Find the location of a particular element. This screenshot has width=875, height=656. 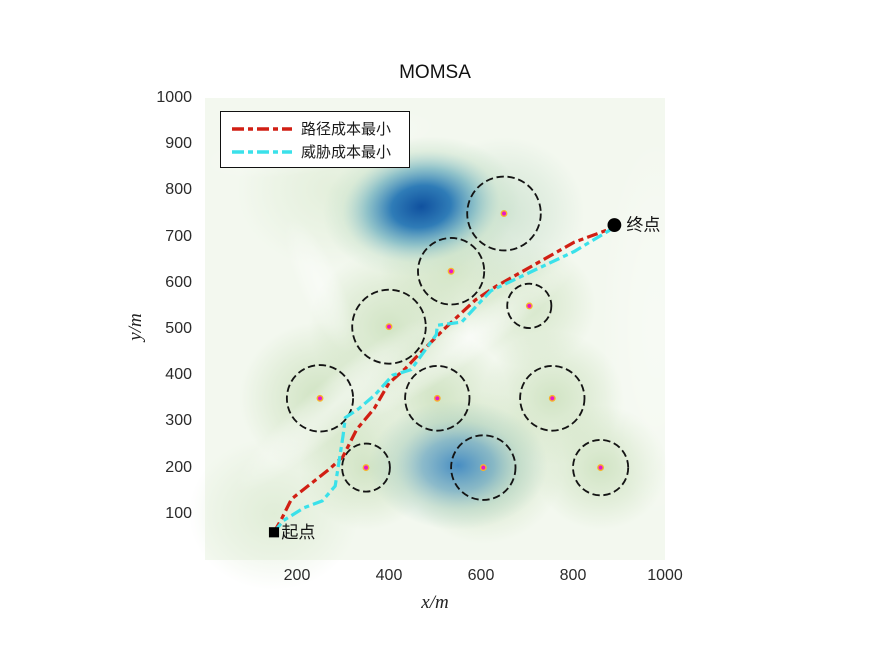

x-tick-800: 800 is located at coordinates (573, 575).